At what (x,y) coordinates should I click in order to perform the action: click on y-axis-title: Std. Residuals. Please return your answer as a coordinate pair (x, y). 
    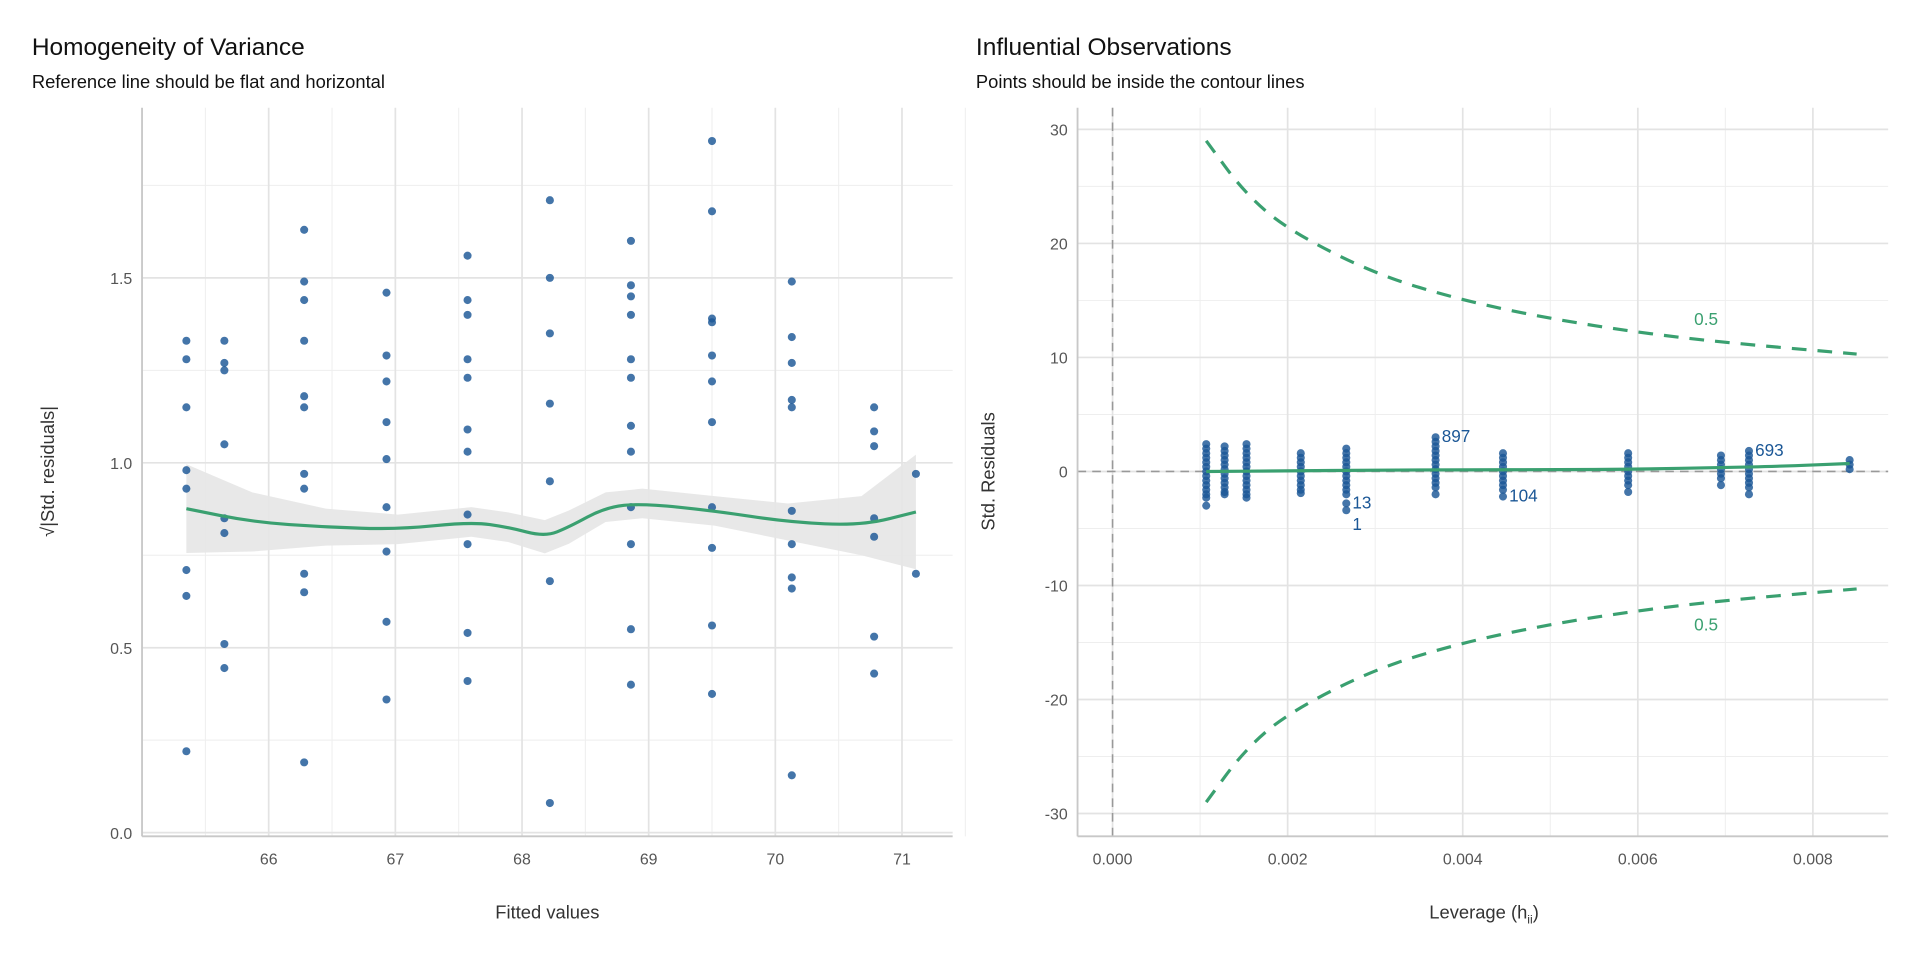
    Looking at the image, I should click on (987, 471).